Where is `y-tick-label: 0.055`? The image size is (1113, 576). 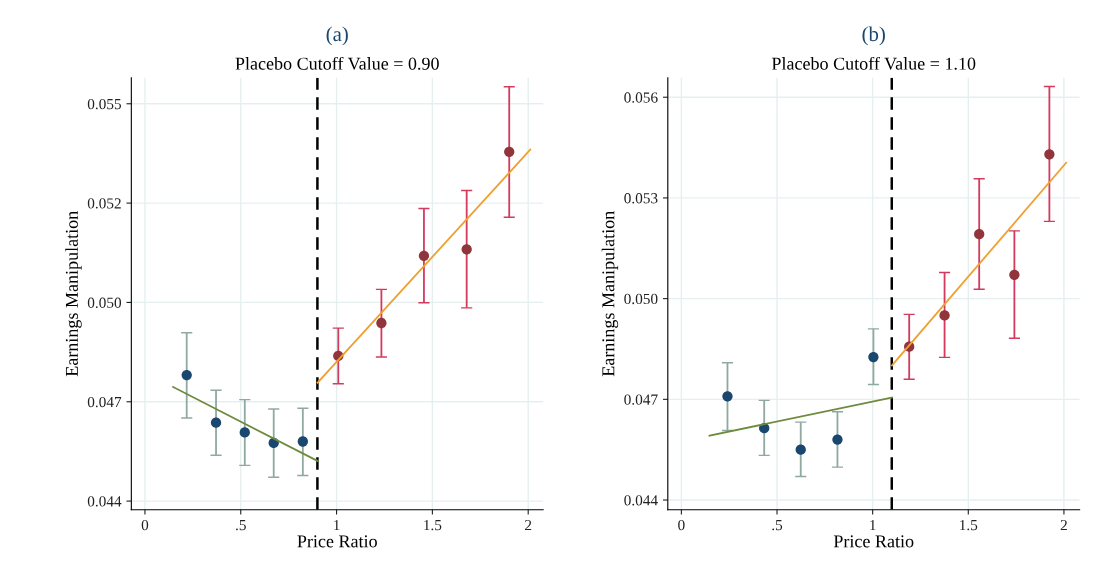
y-tick-label: 0.055 is located at coordinates (104, 104).